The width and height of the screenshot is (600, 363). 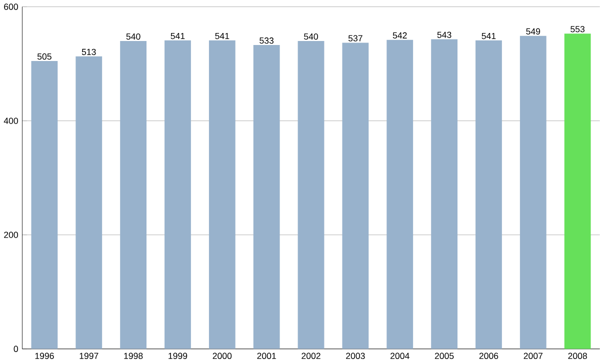 What do you see at coordinates (222, 356) in the screenshot?
I see `x-tick-label: 2000` at bounding box center [222, 356].